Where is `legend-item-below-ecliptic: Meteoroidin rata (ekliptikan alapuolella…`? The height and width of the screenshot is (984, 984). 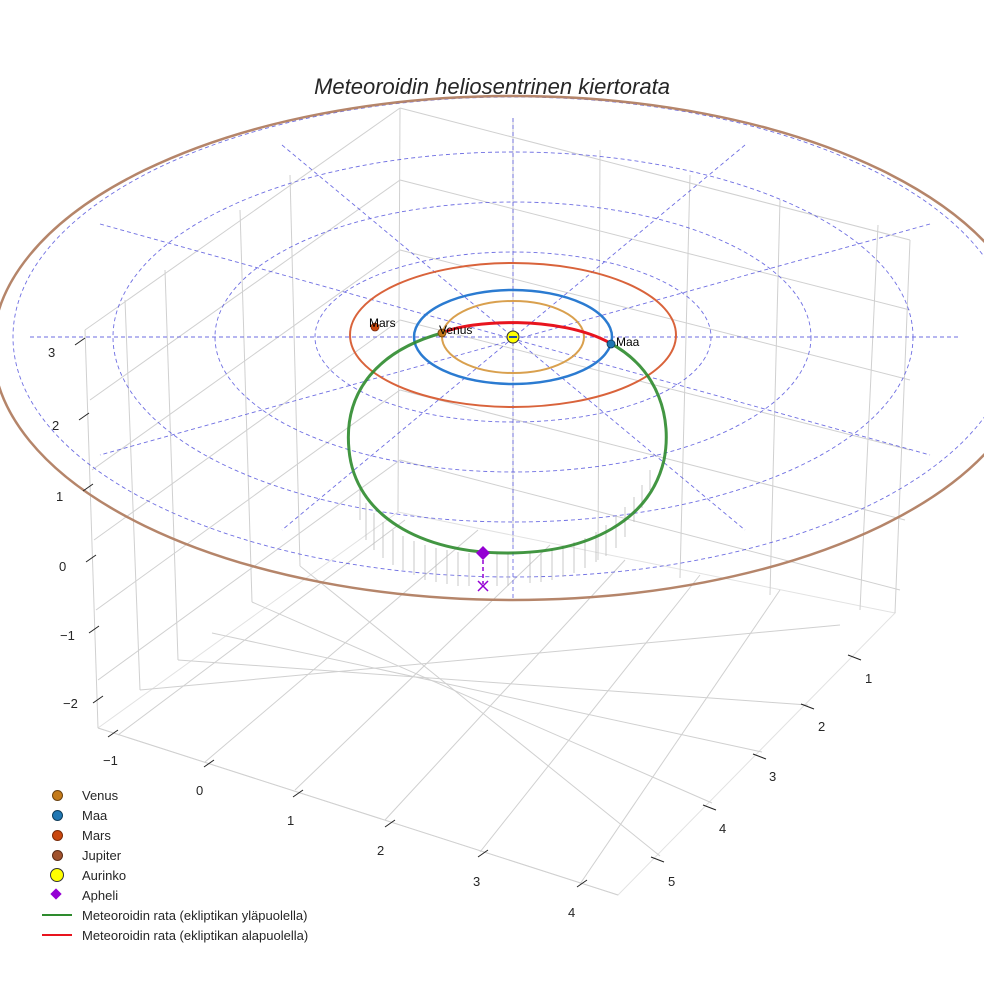
legend-item-below-ecliptic: Meteoroidin rata (ekliptikan alapuolella… is located at coordinates (172, 935).